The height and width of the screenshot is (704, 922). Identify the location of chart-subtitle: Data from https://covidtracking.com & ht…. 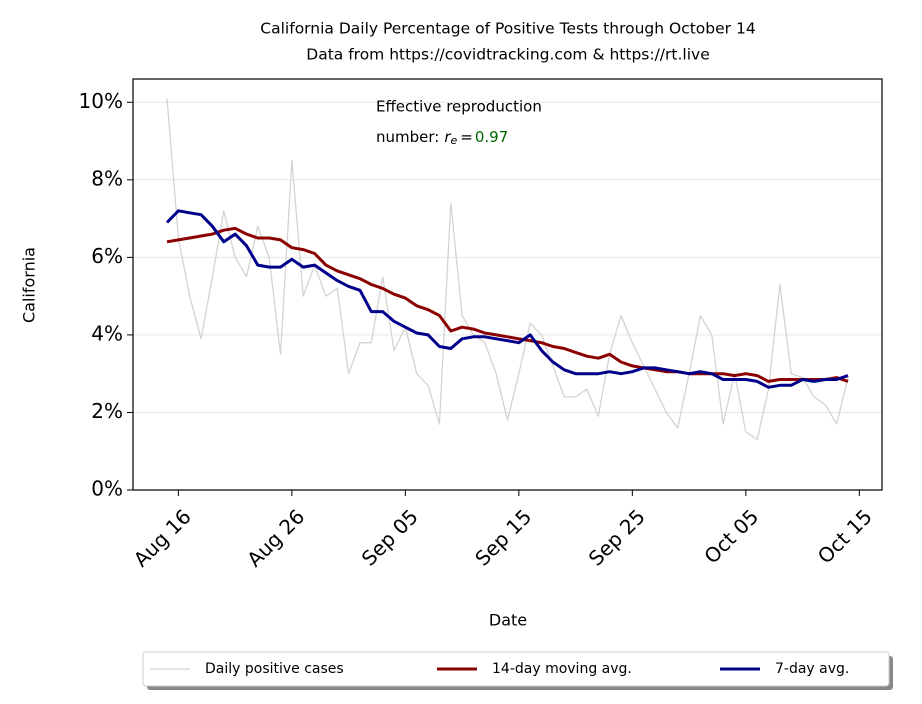
(507, 55).